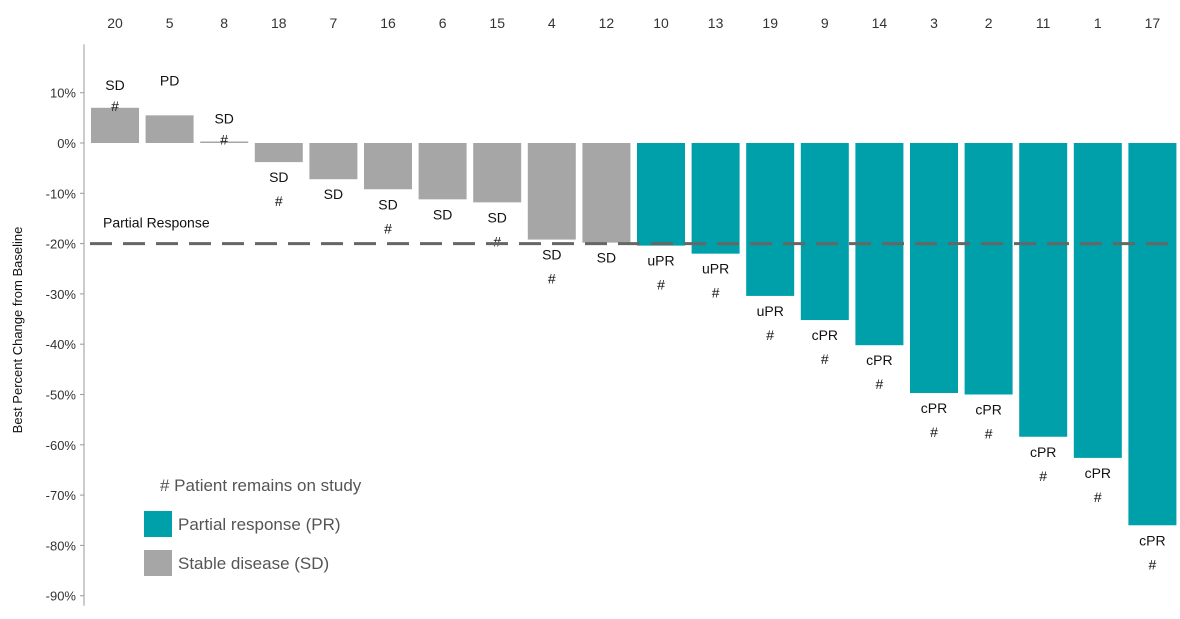 This screenshot has height=619, width=1180. I want to click on y-tick-label: -70%, so click(61, 495).